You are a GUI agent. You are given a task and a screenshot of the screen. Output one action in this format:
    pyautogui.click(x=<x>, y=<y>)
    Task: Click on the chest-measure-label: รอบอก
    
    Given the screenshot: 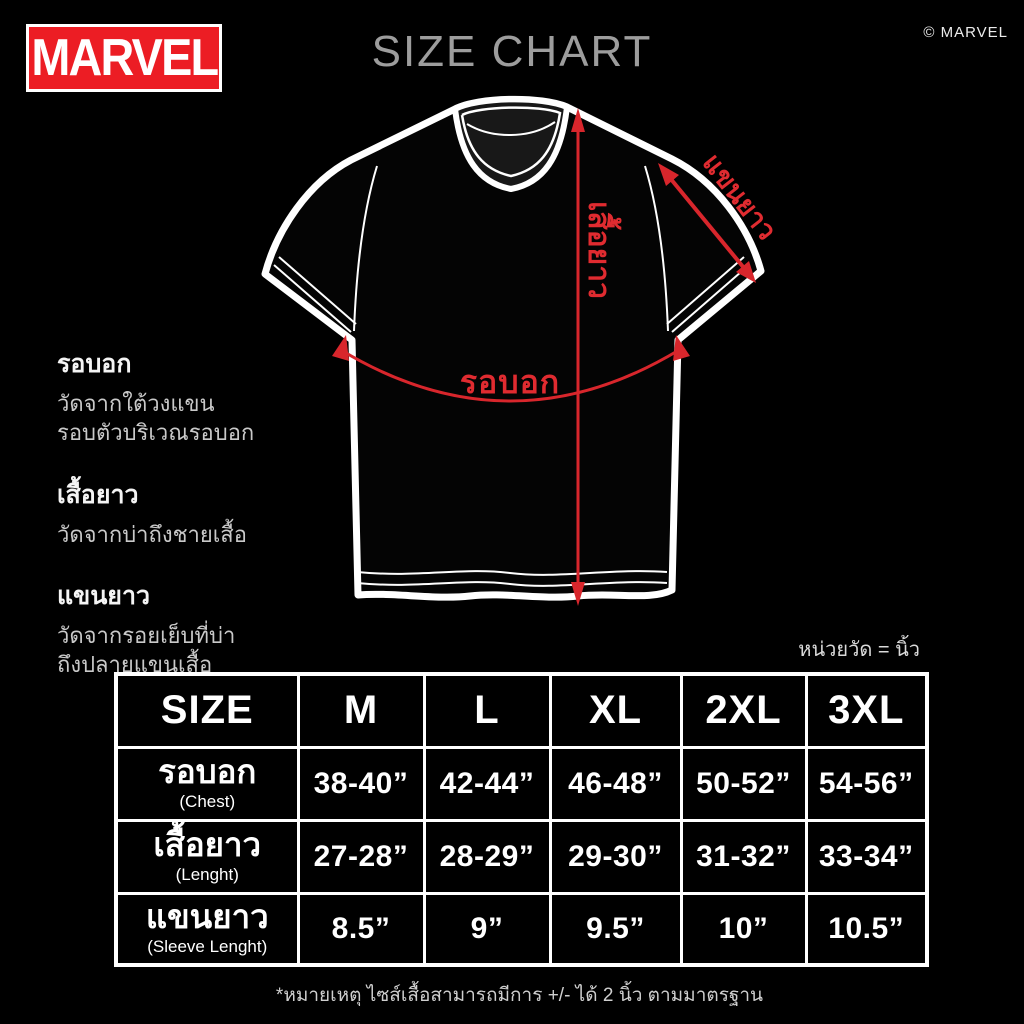 What is the action you would take?
    pyautogui.click(x=510, y=382)
    